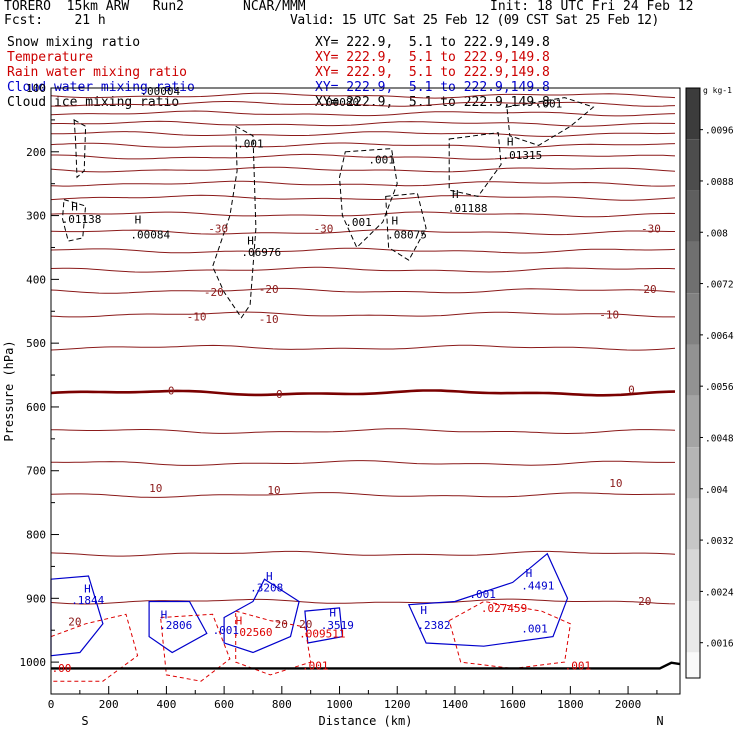 Image resolution: width=740 pixels, height=740 pixels. What do you see at coordinates (109, 704) in the screenshot?
I see `x-tick-label: 200` at bounding box center [109, 704].